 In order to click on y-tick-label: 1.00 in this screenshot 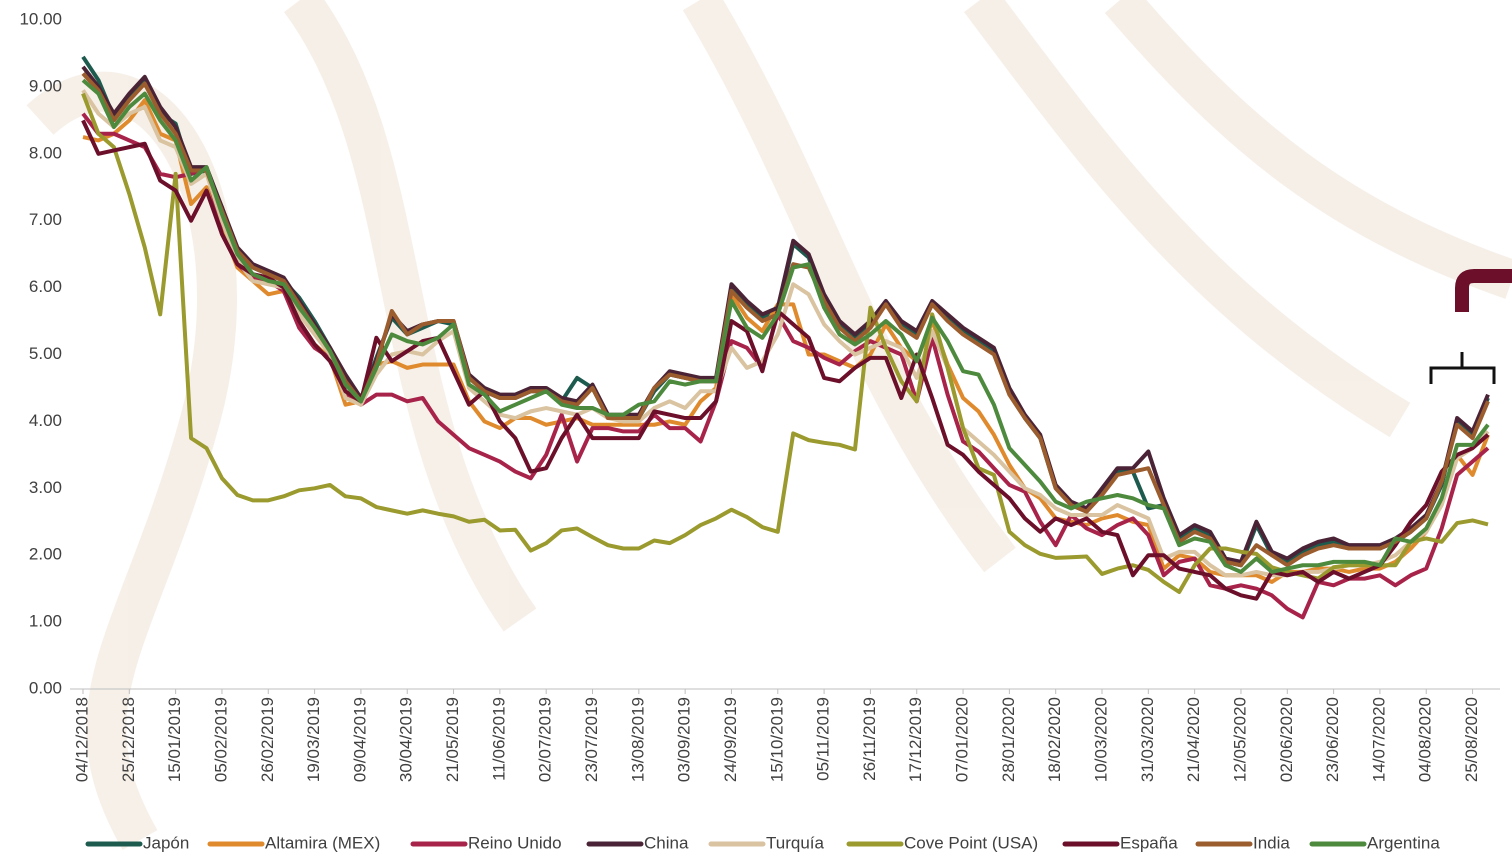, I will do `click(45, 621)`.